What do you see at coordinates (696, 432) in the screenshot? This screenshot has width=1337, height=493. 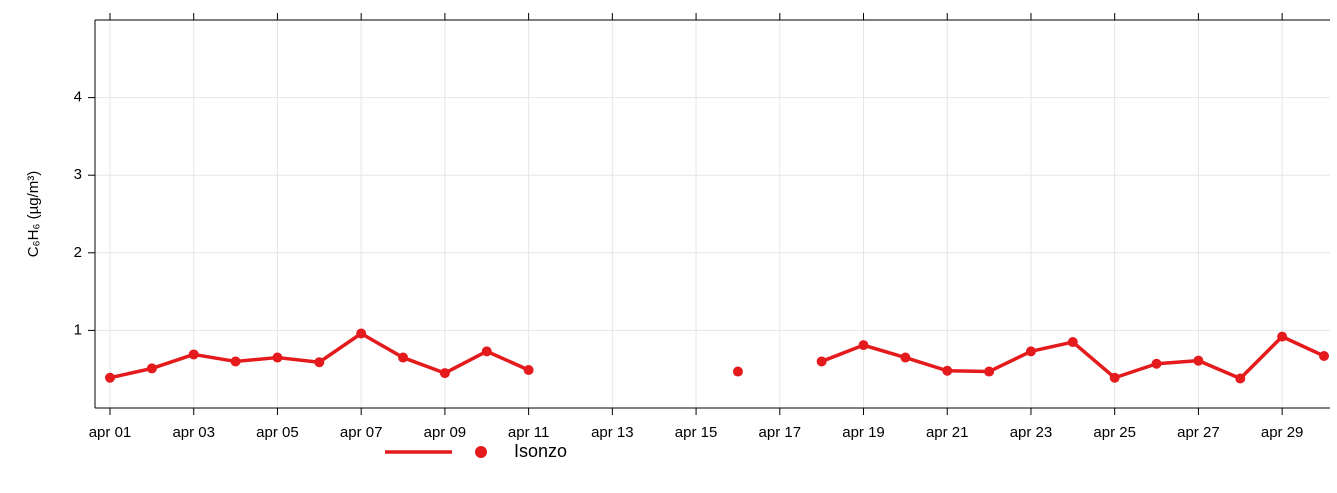 I see `x-tick-label: apr 15` at bounding box center [696, 432].